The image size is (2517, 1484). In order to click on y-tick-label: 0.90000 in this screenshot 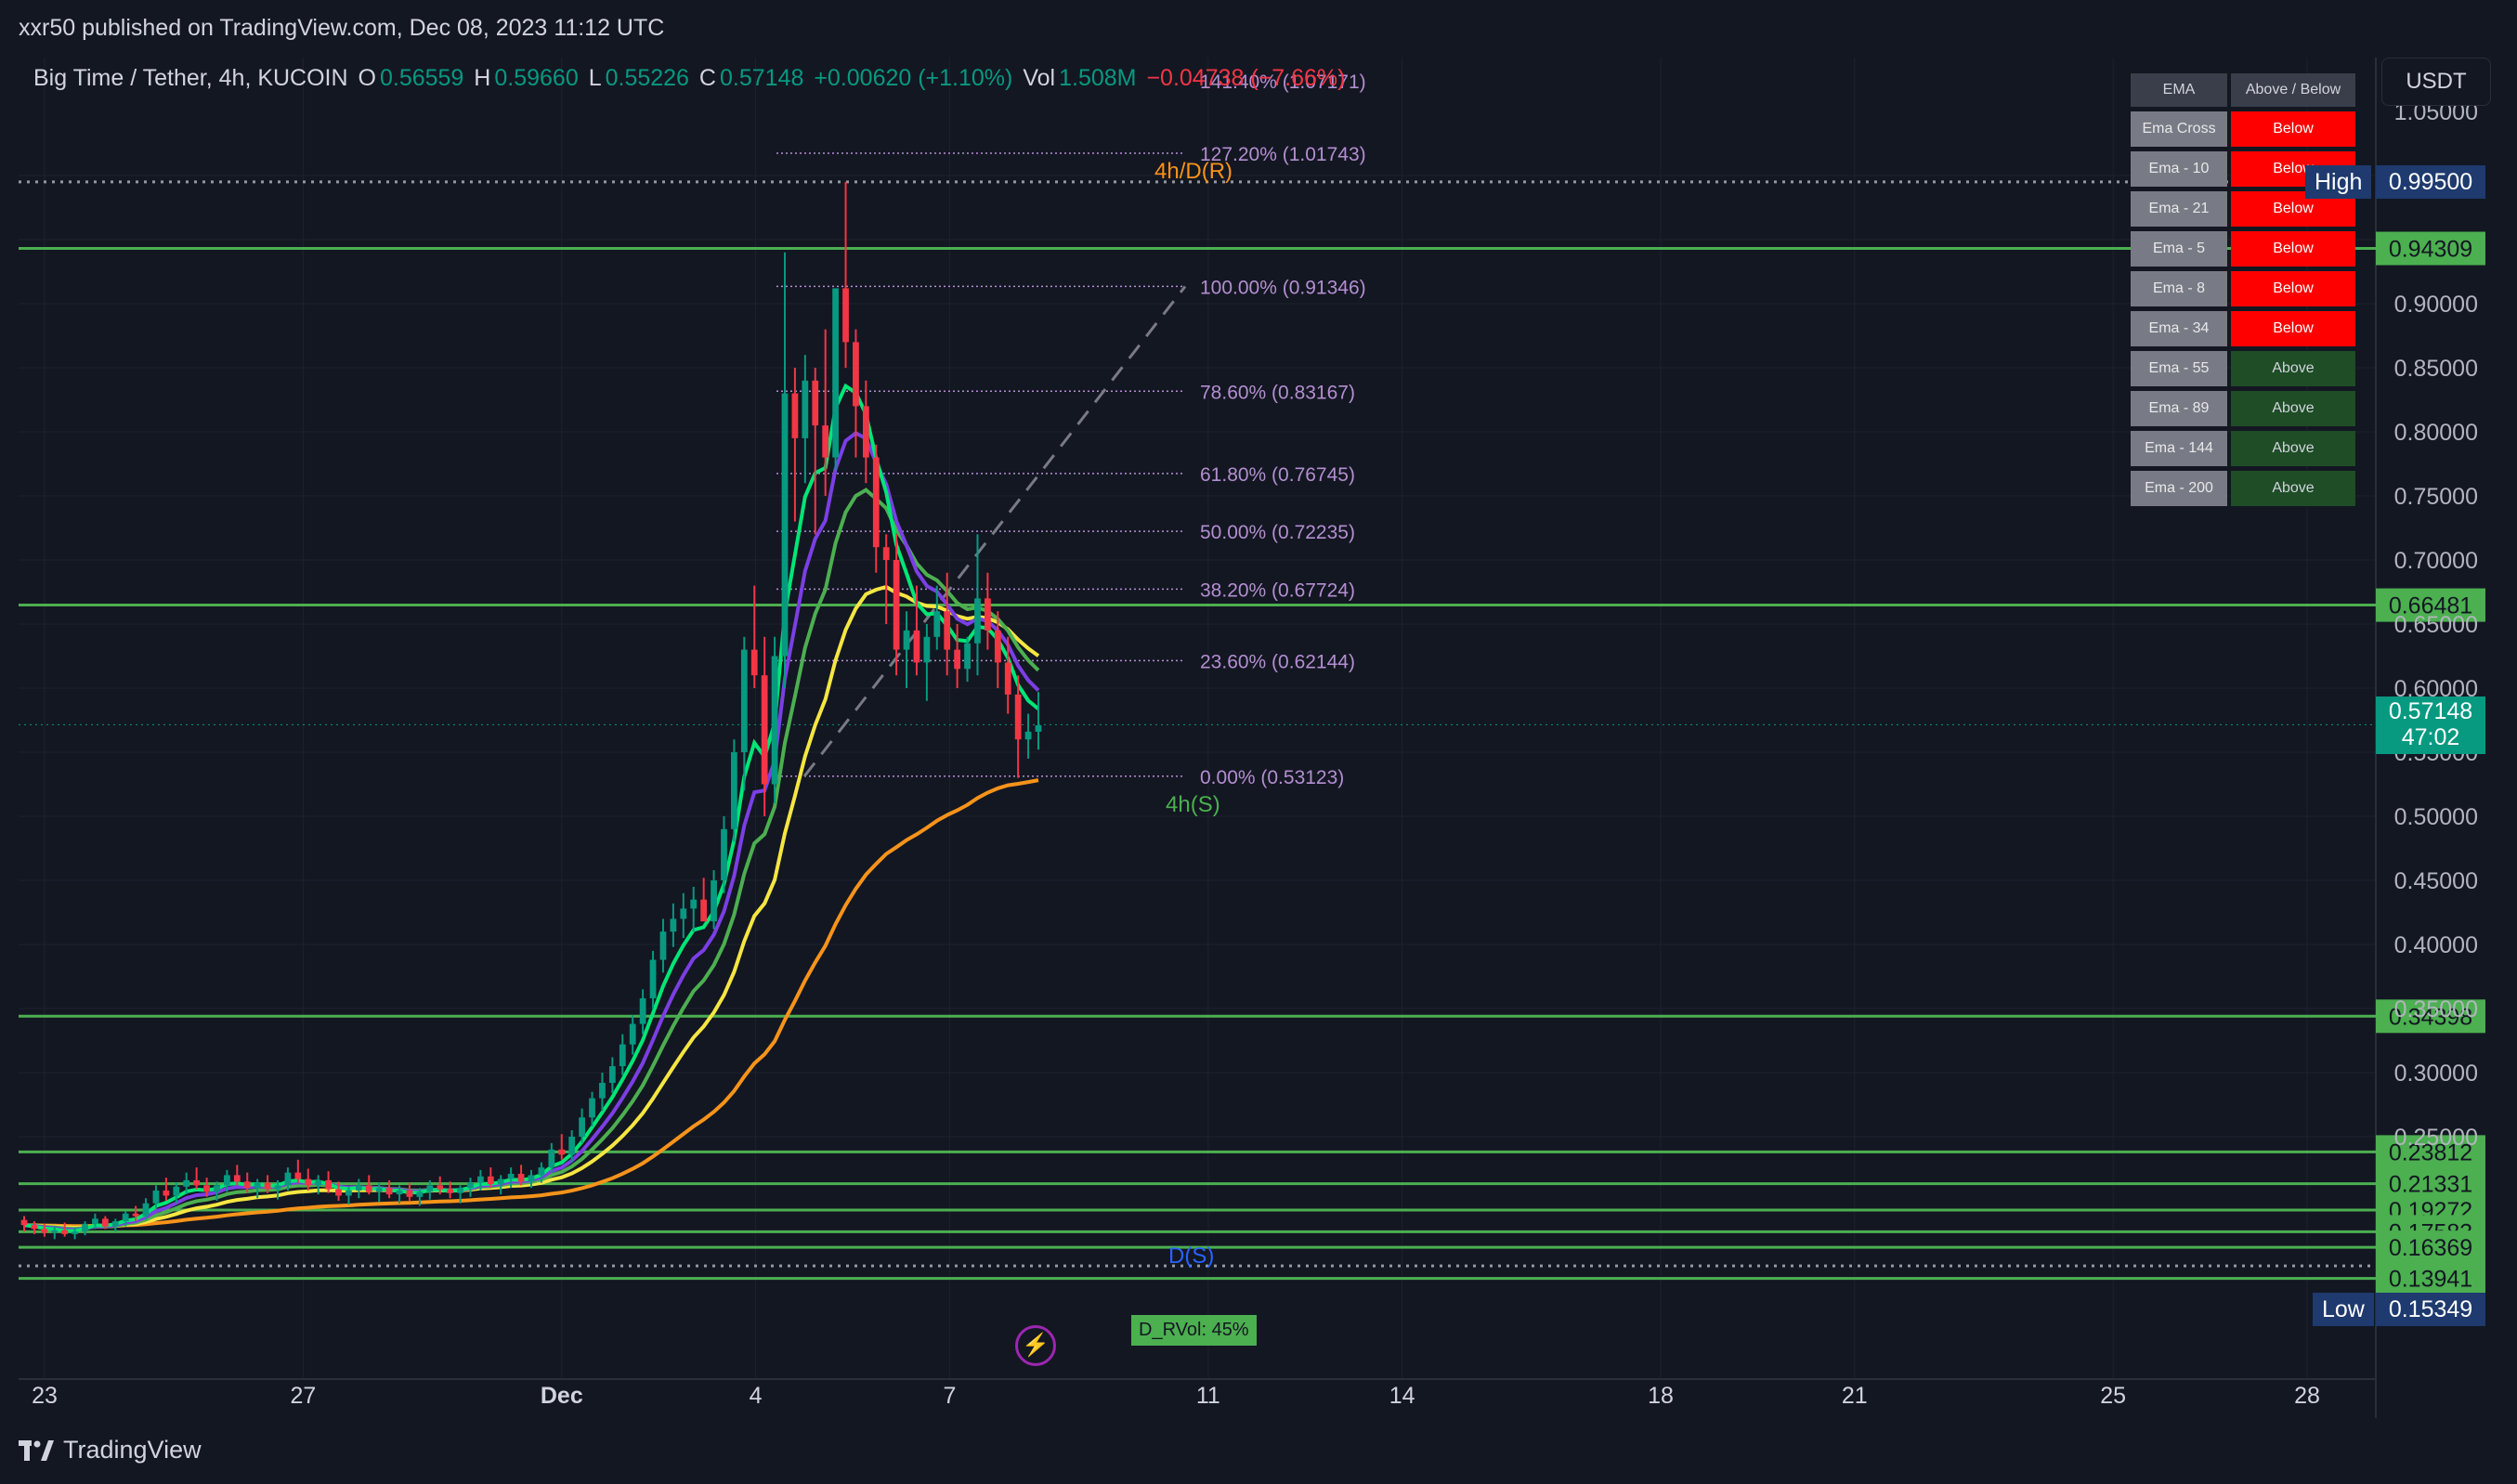, I will do `click(2436, 305)`.